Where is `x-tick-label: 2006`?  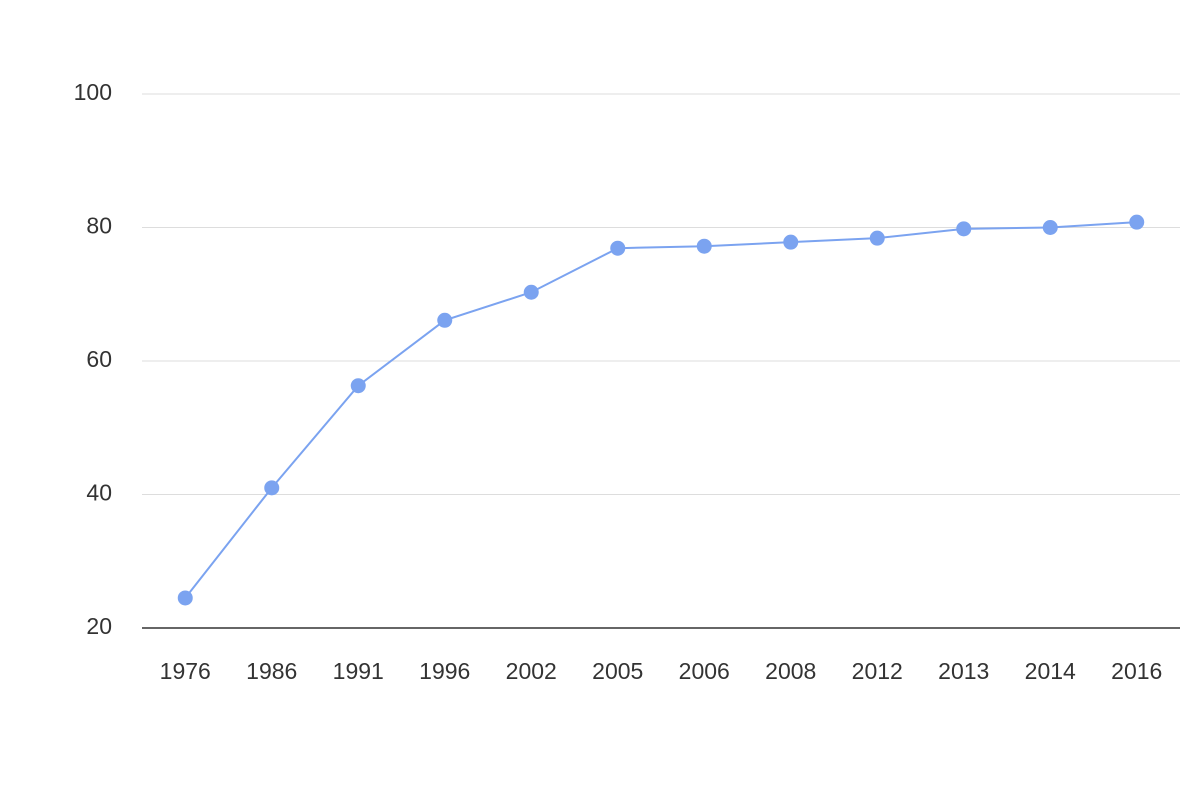
x-tick-label: 2006 is located at coordinates (704, 671).